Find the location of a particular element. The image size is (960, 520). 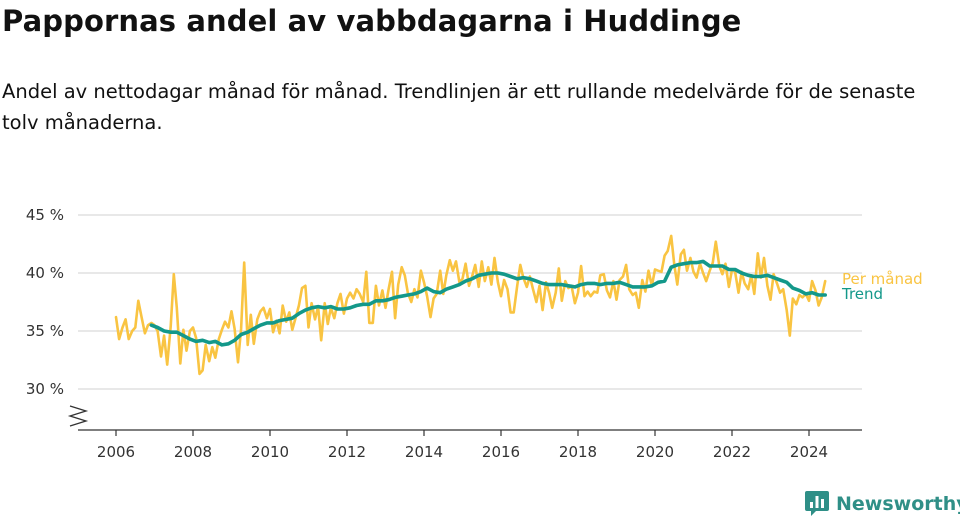

newsworthy-logo: Newsworthy is located at coordinates (882, 504).